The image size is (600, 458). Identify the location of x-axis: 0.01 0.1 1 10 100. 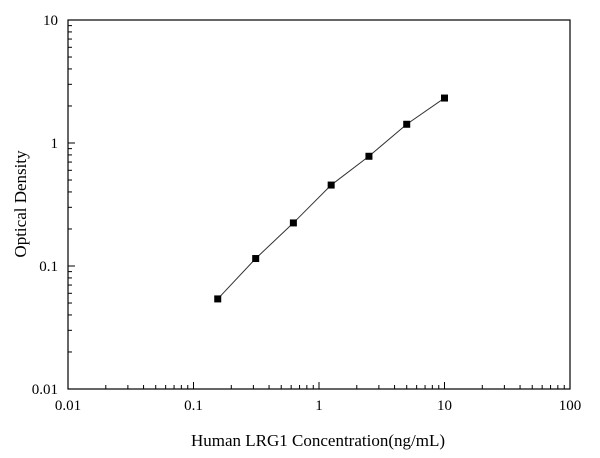
(318, 398).